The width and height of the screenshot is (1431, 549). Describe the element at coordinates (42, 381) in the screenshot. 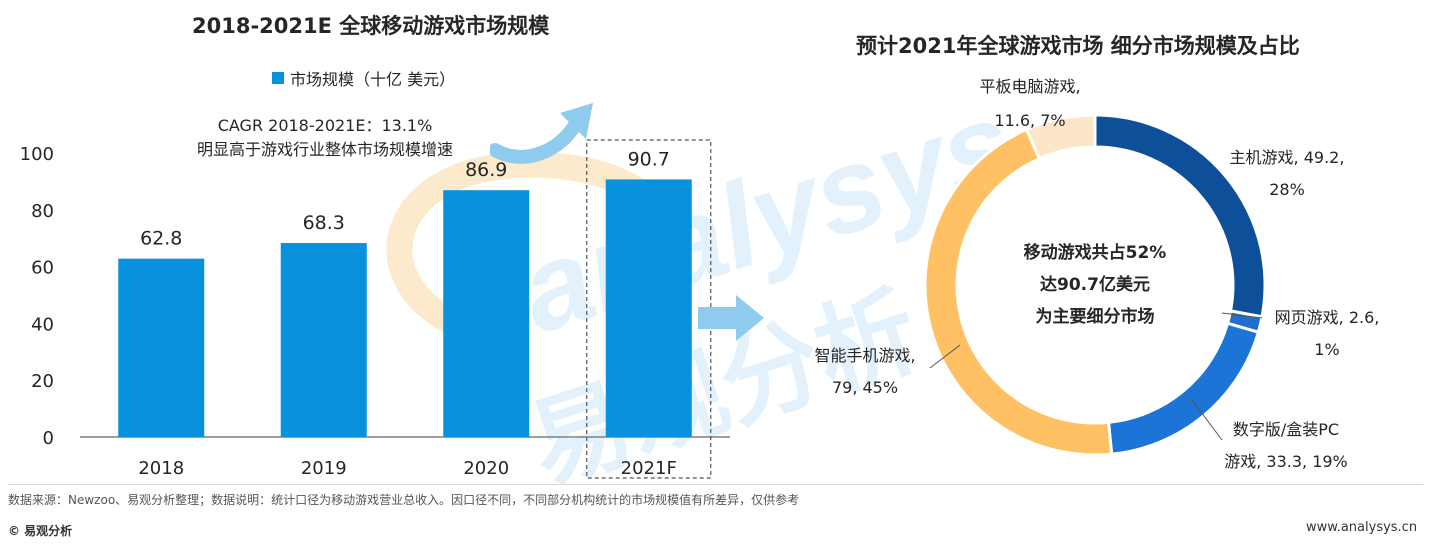

I see `y-tick-label: 20` at that location.